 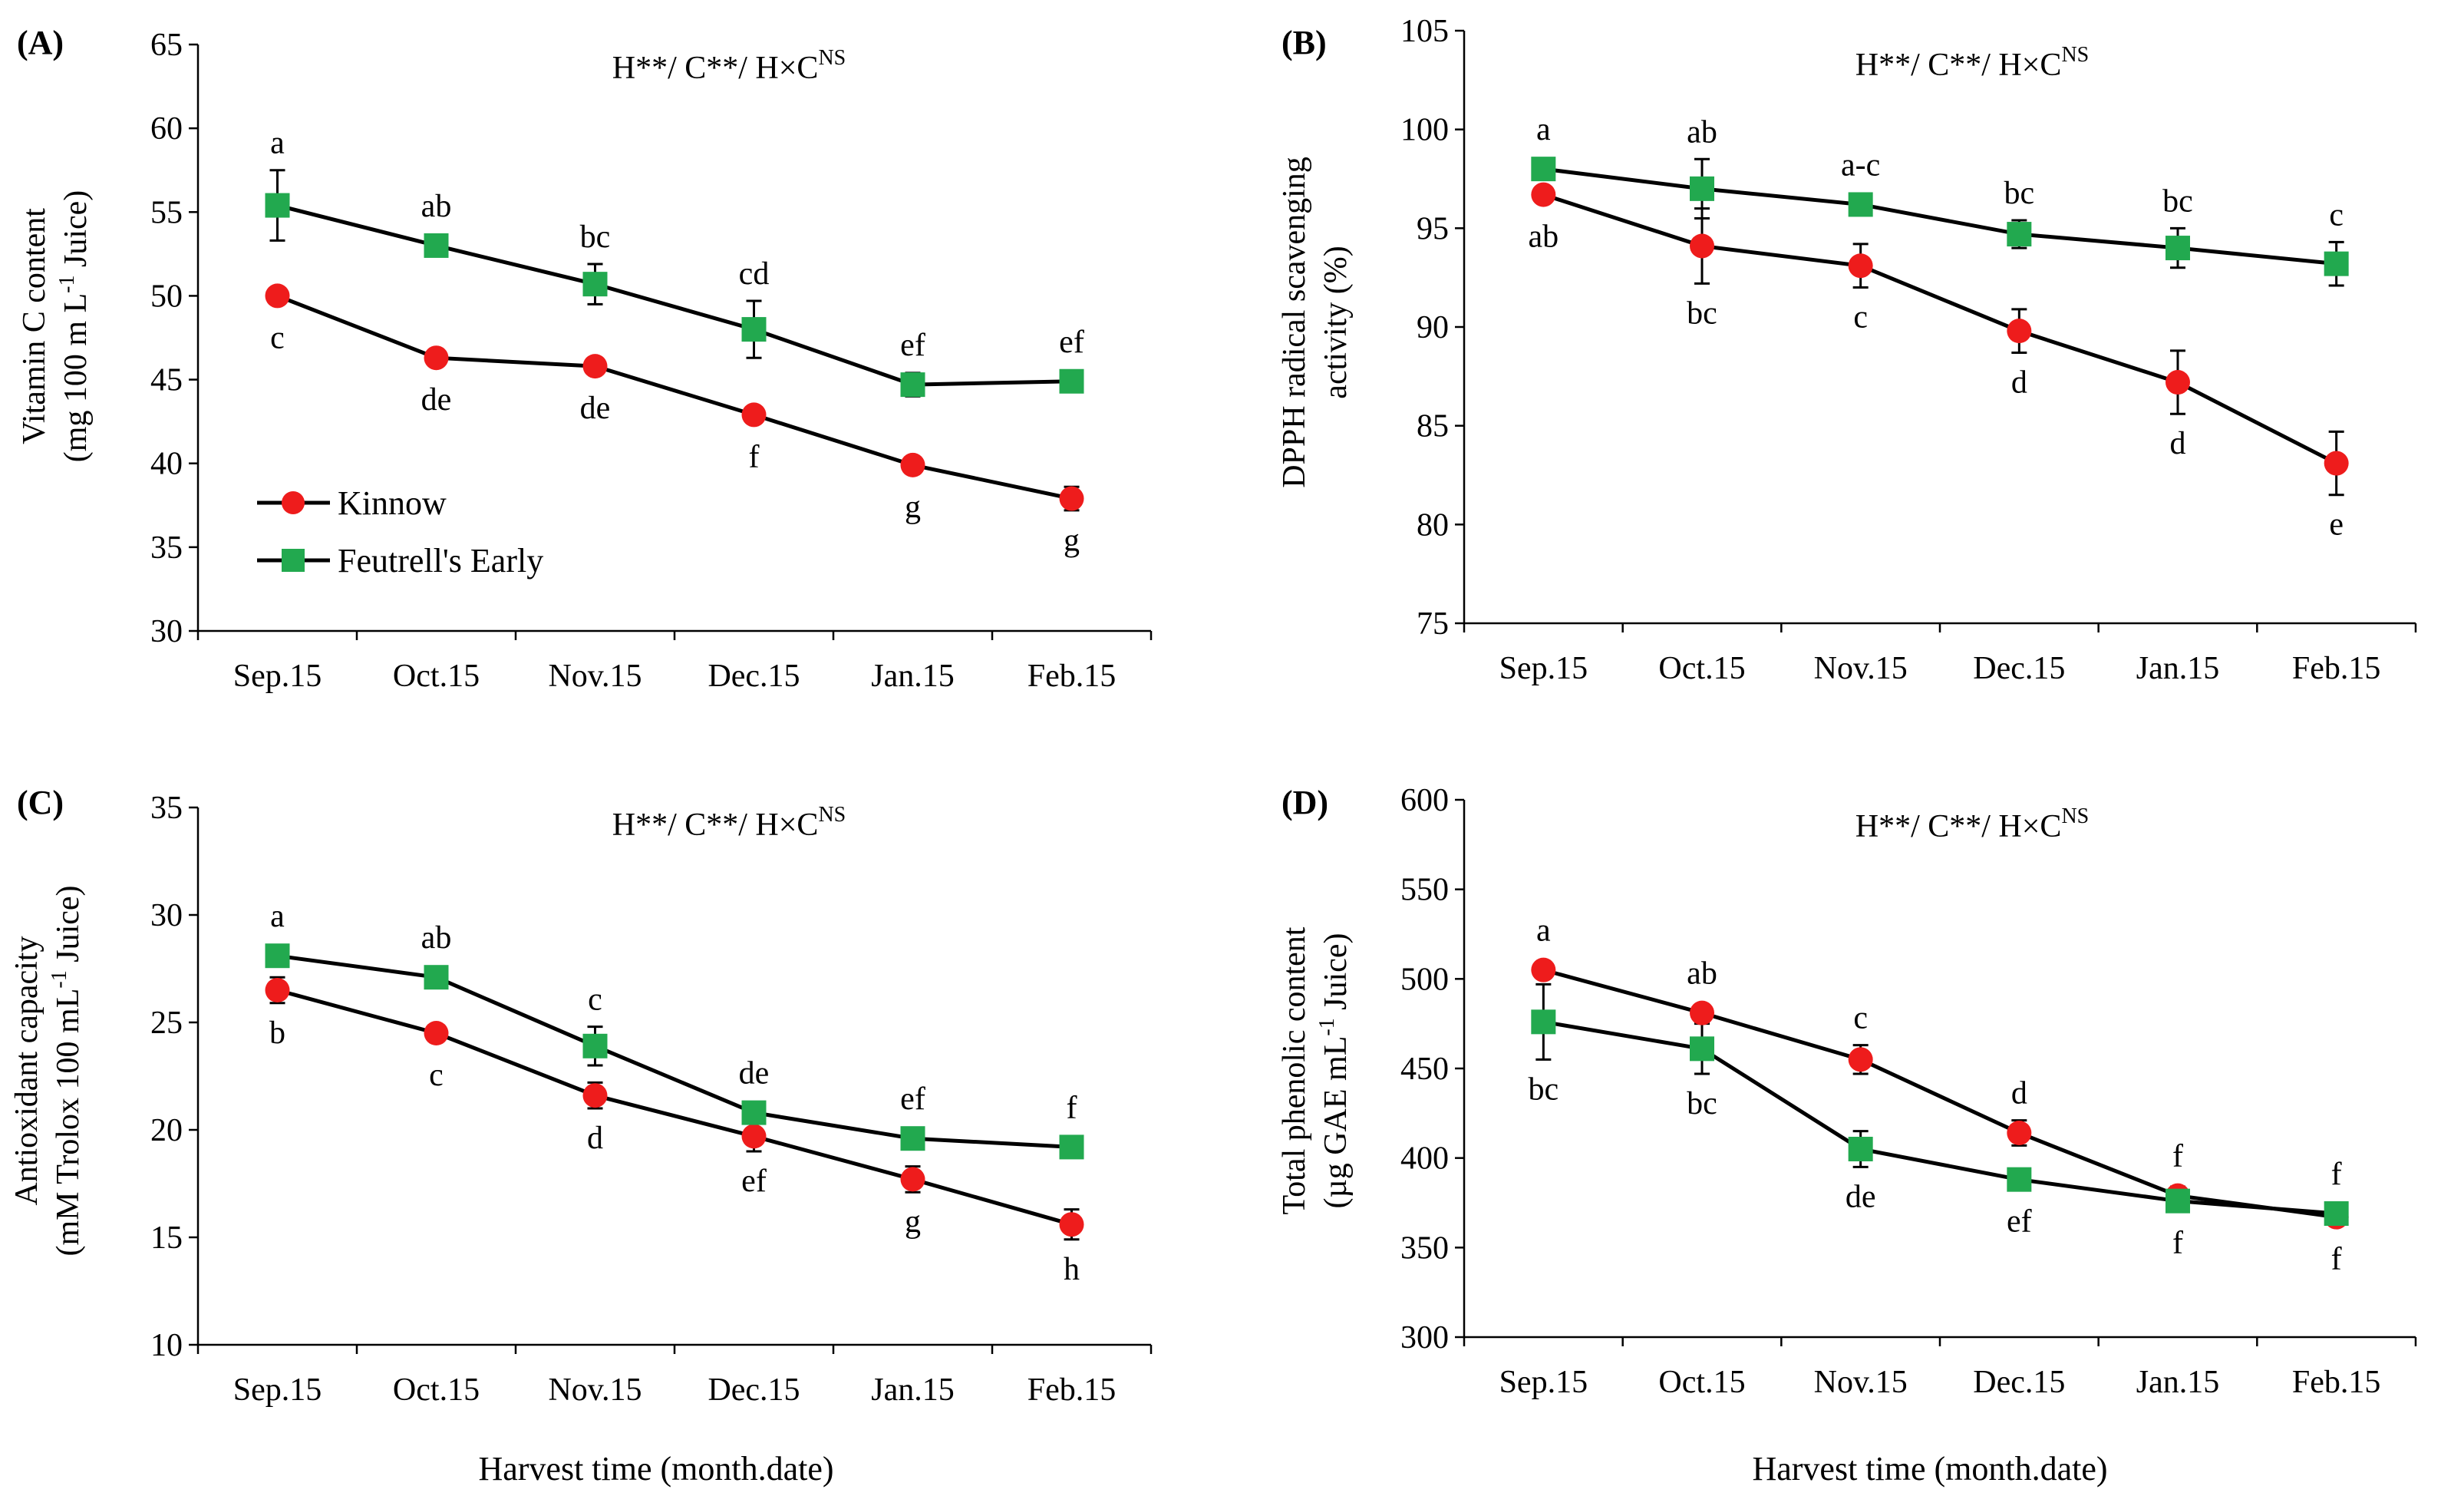 I want to click on y-tick-label-b: 95, so click(x=1433, y=228).